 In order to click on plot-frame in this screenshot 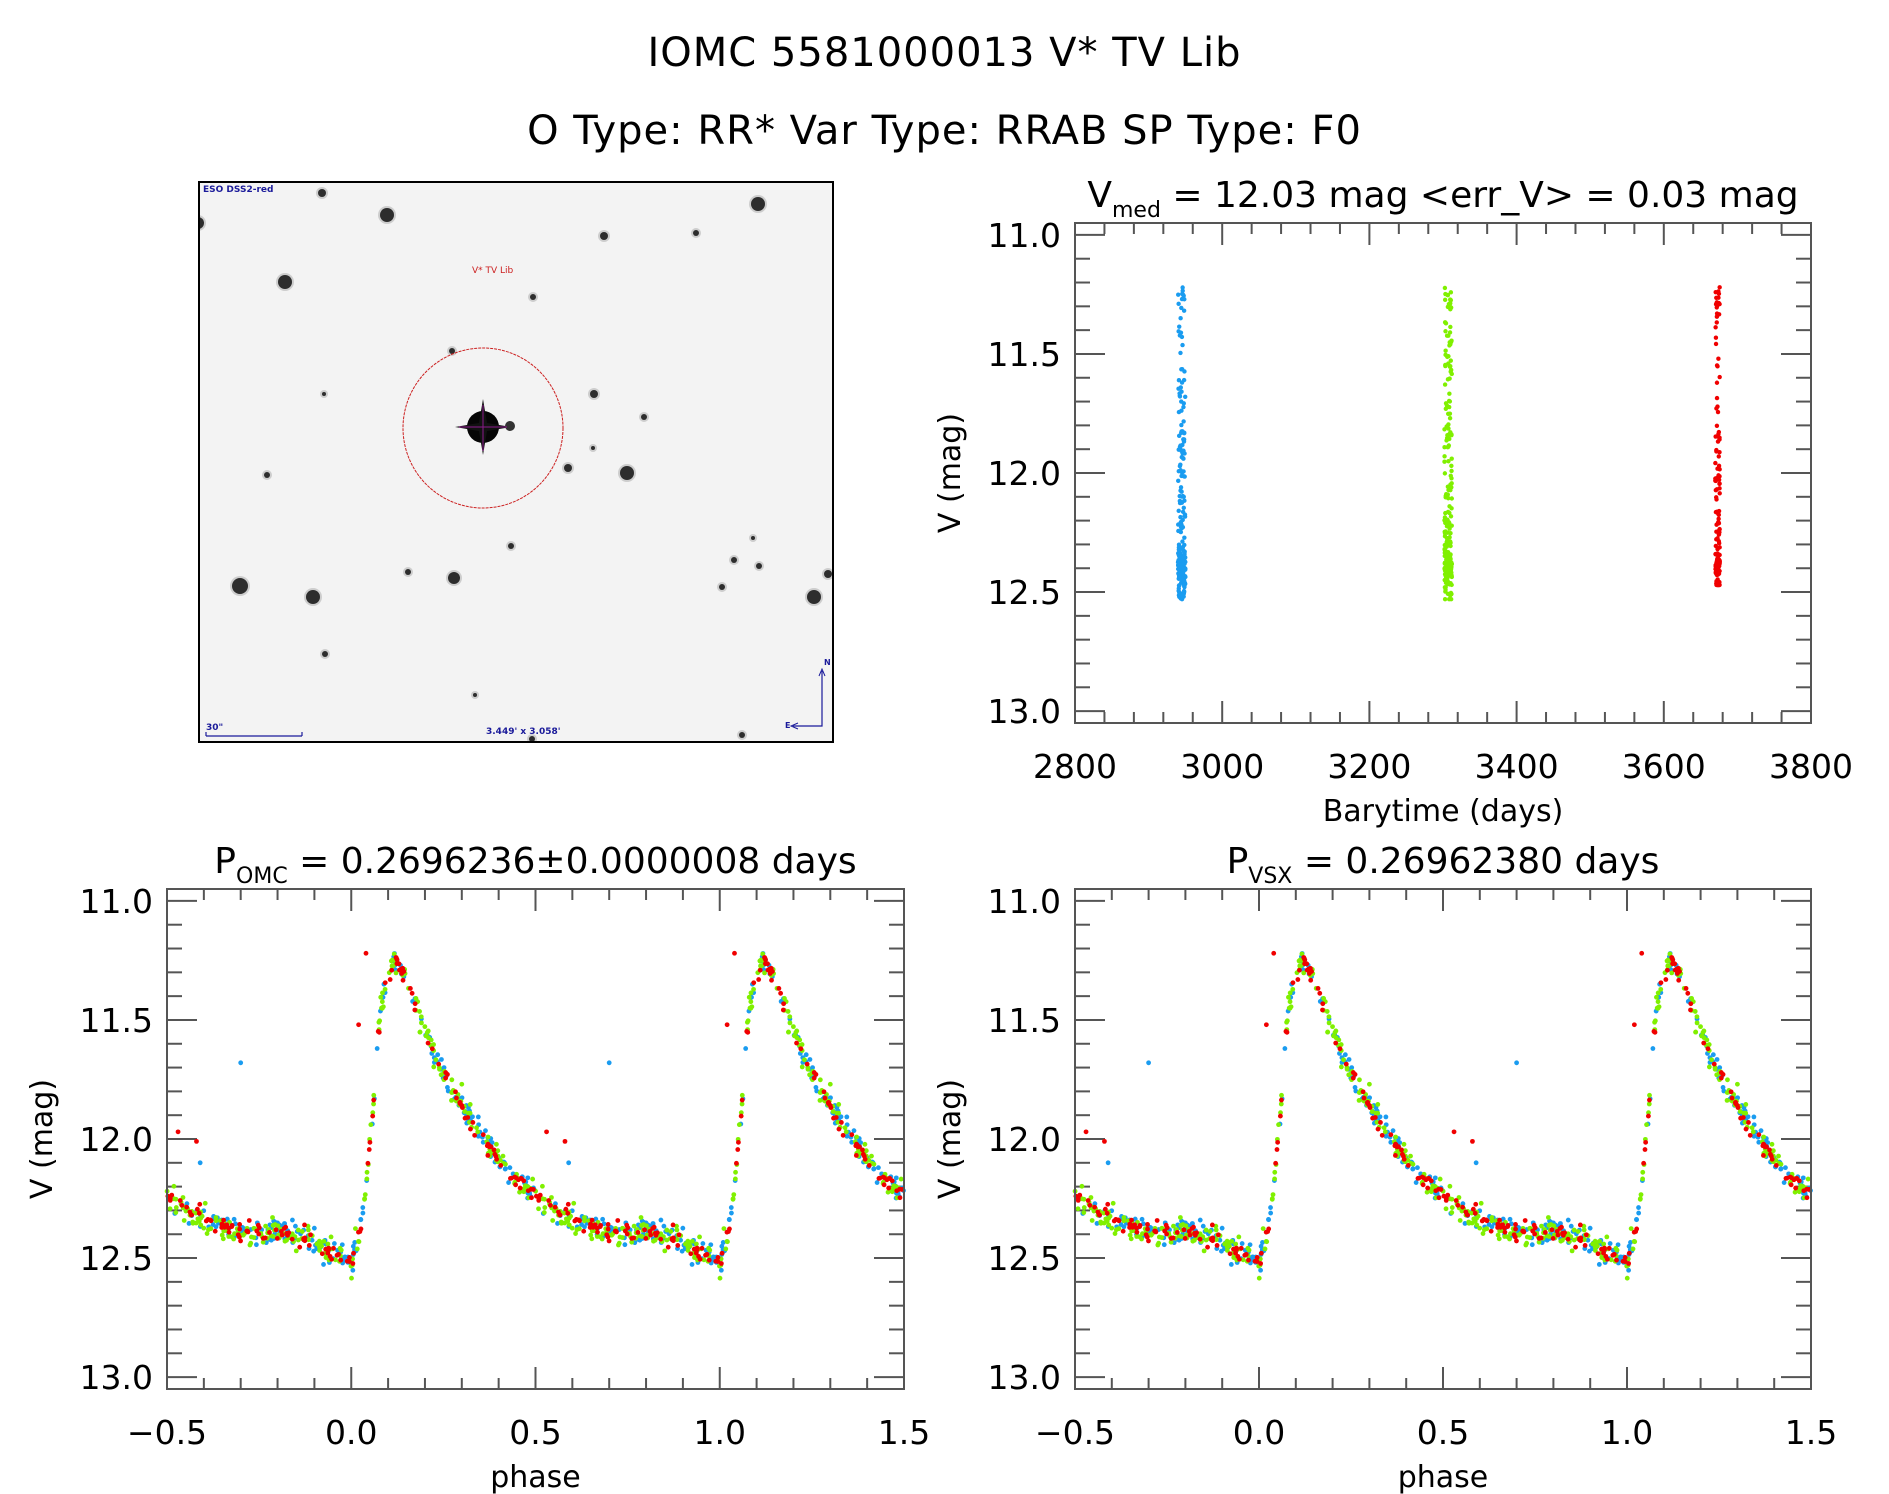, I will do `click(1443, 1139)`.